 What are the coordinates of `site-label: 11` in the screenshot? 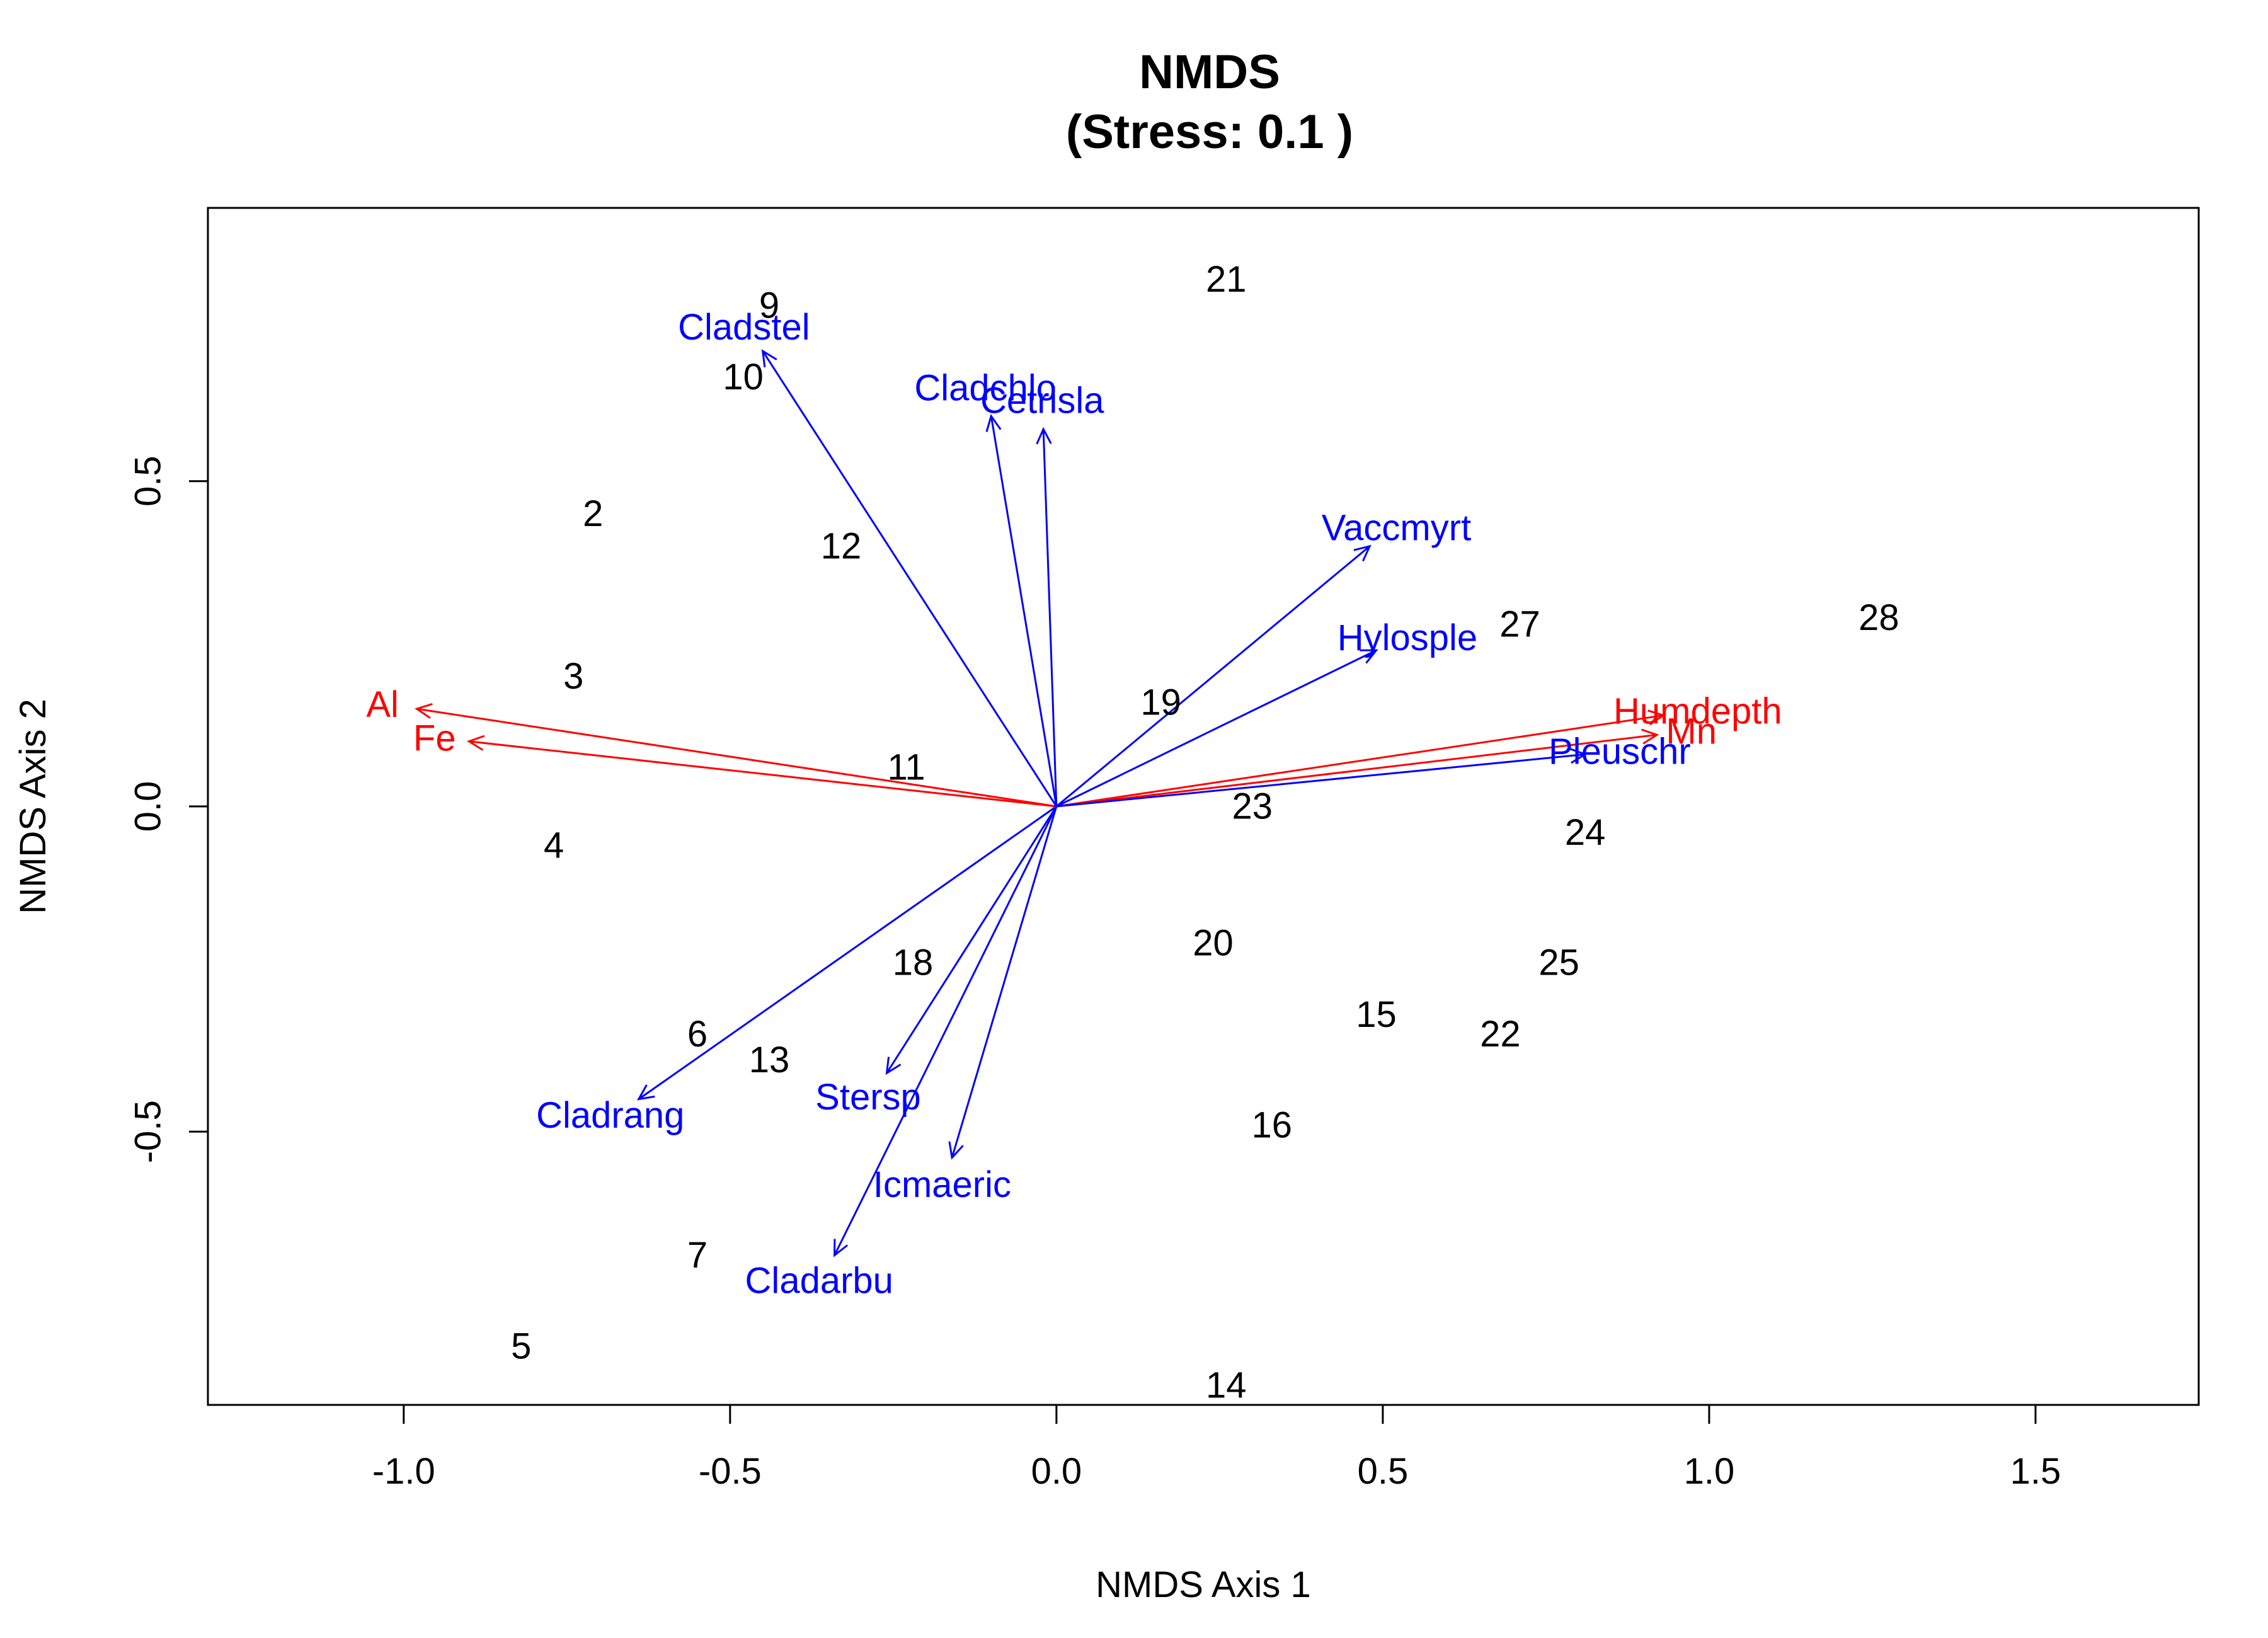 It's located at (906, 767).